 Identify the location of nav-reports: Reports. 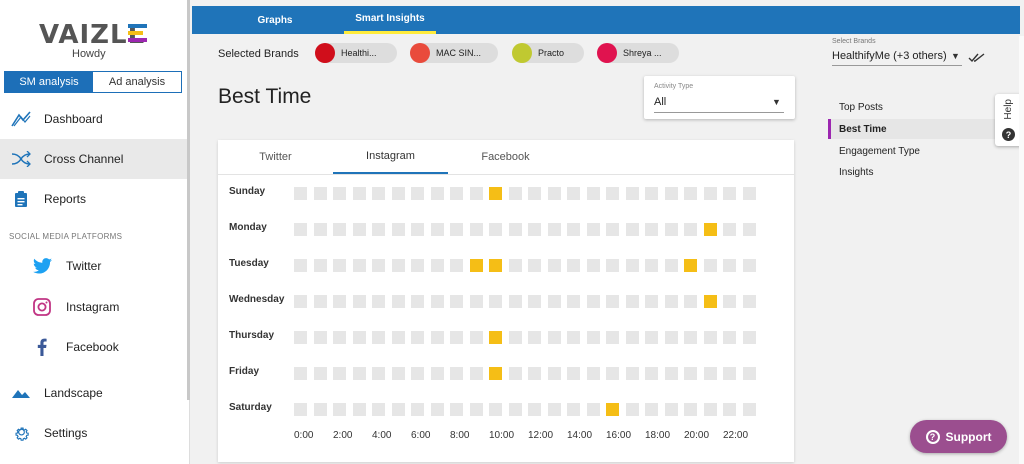
(94, 199).